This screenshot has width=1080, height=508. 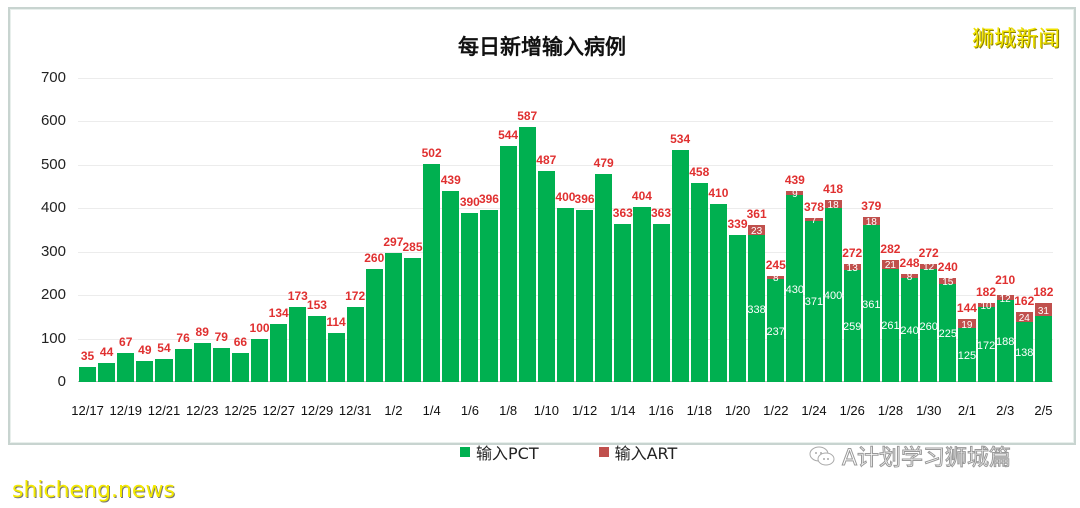 I want to click on x-tick-label: 12/31, so click(x=355, y=410).